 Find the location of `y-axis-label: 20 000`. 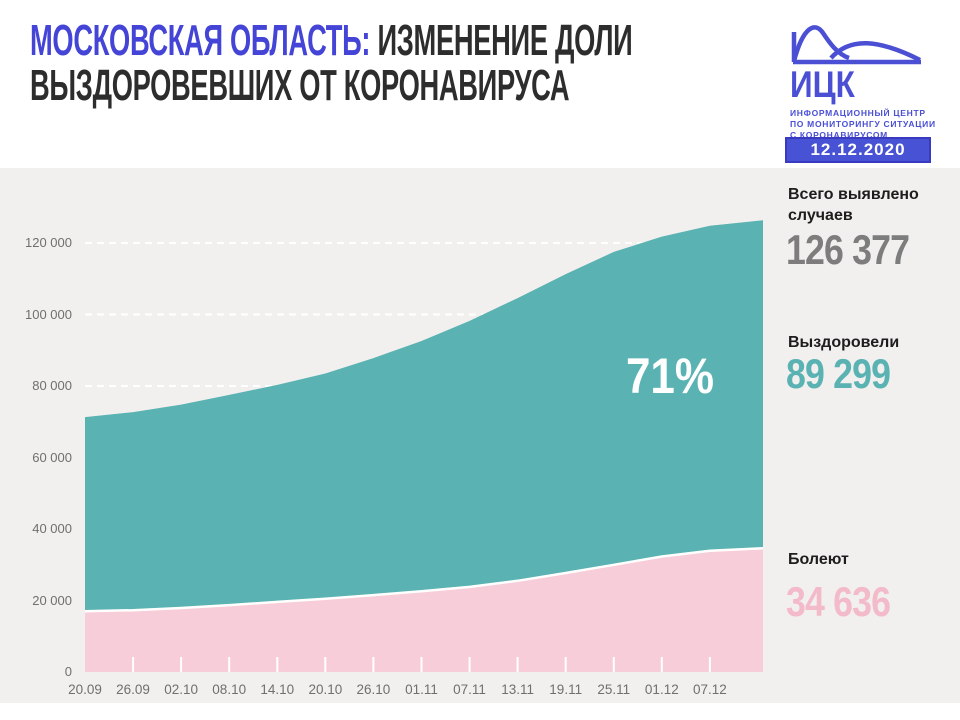

y-axis-label: 20 000 is located at coordinates (52, 600).